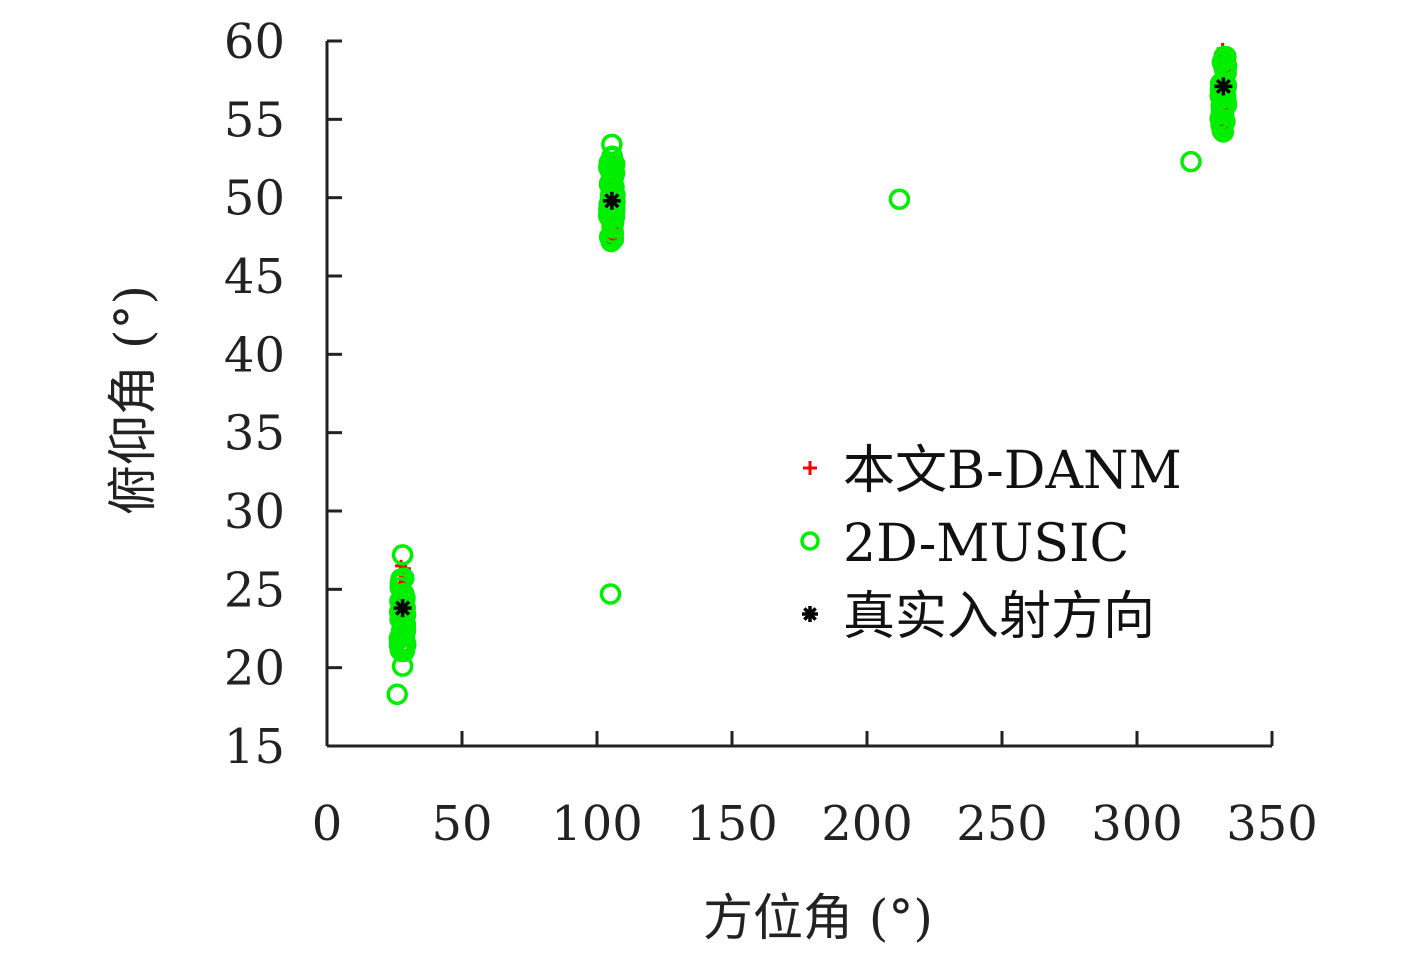 The height and width of the screenshot is (959, 1417). Describe the element at coordinates (254, 590) in the screenshot. I see `y-tick-label: 25` at that location.